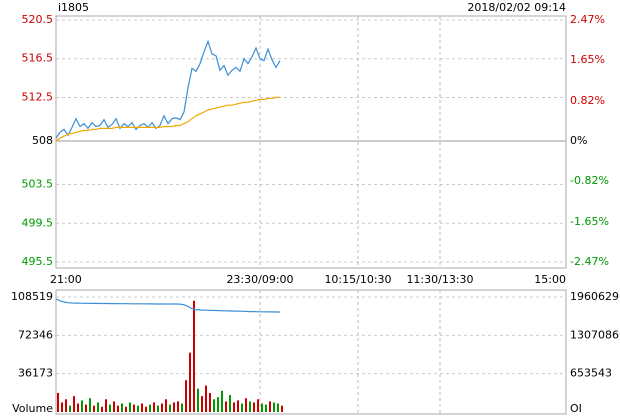 The image size is (620, 420). What do you see at coordinates (594, 334) in the screenshot?
I see `y2-tick-label: 1307086` at bounding box center [594, 334].